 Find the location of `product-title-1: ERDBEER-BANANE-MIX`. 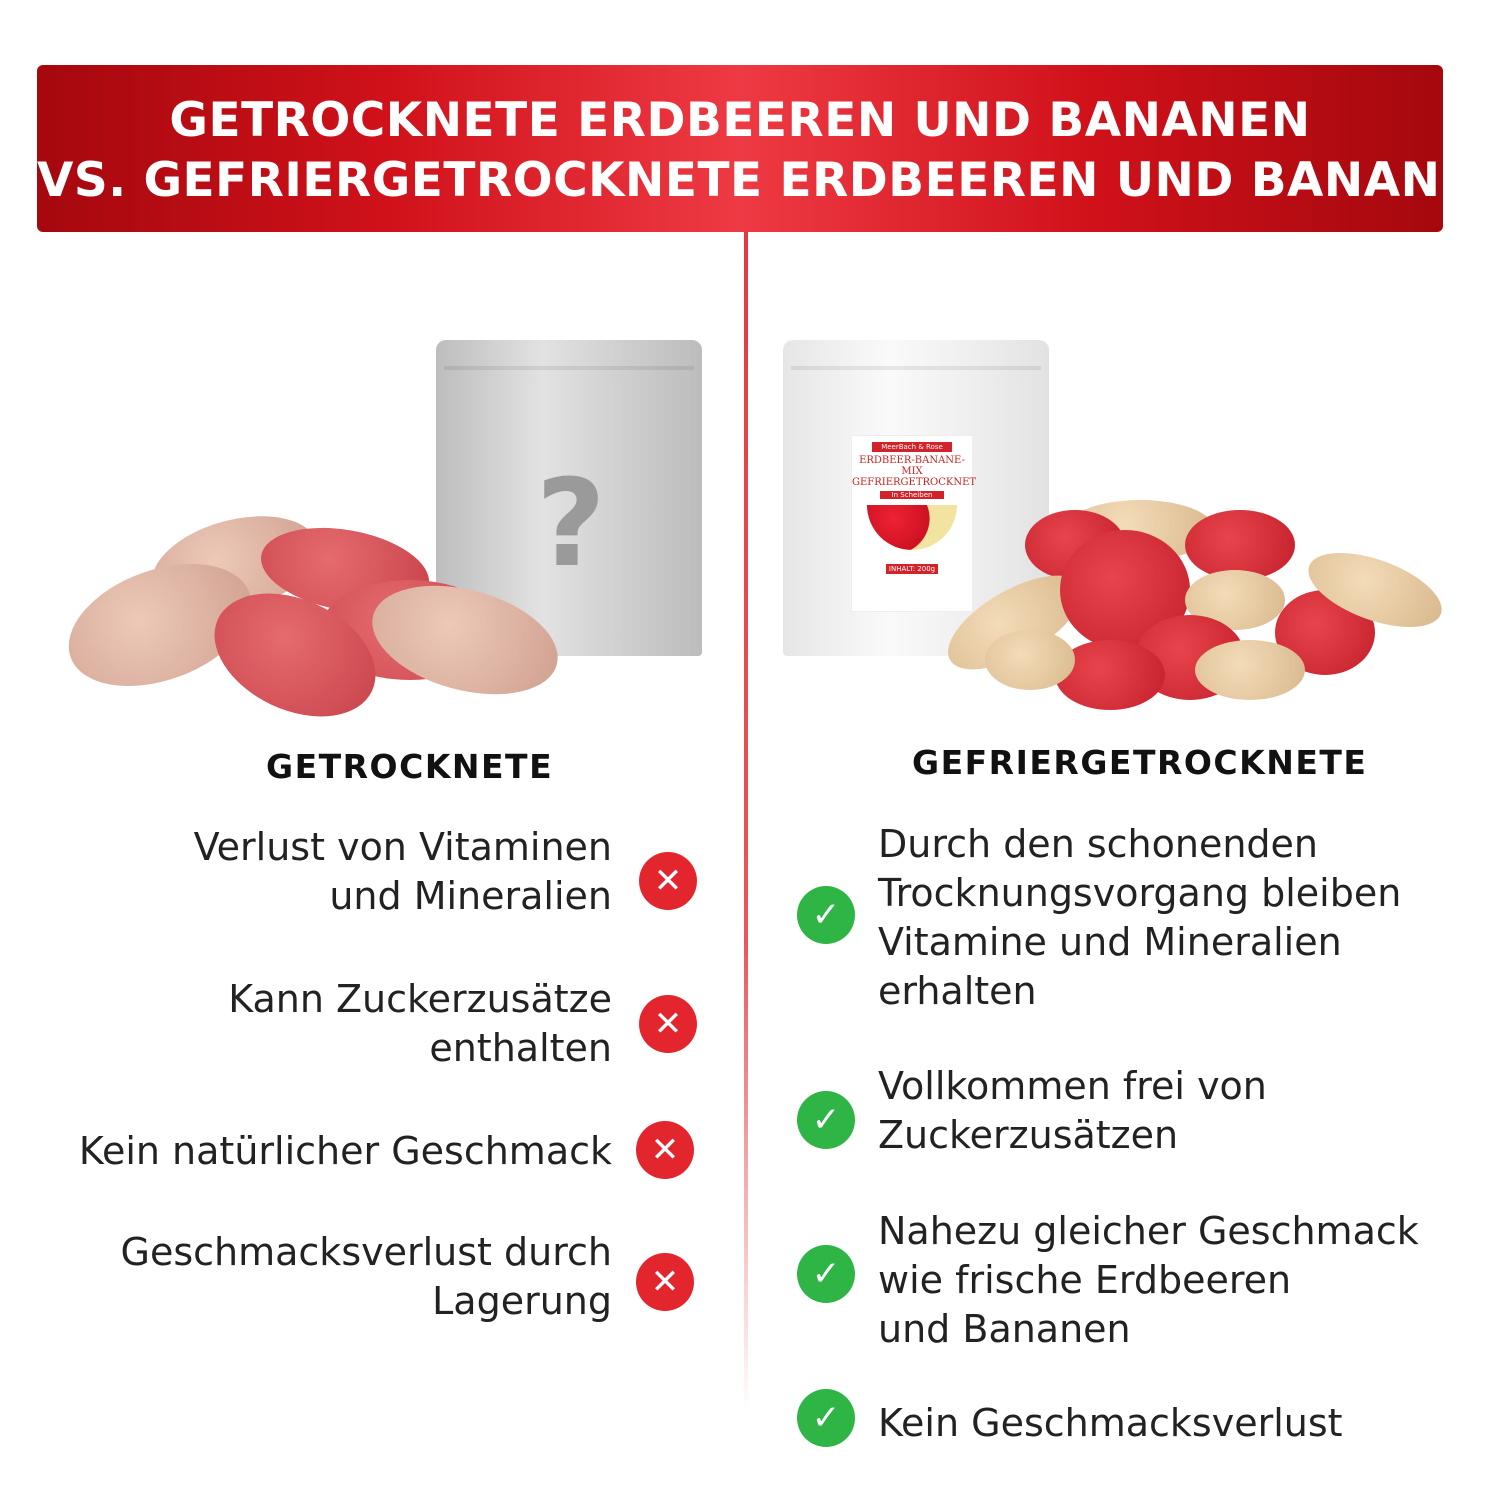

product-title-1: ERDBEER-BANANE-MIX is located at coordinates (912, 466).